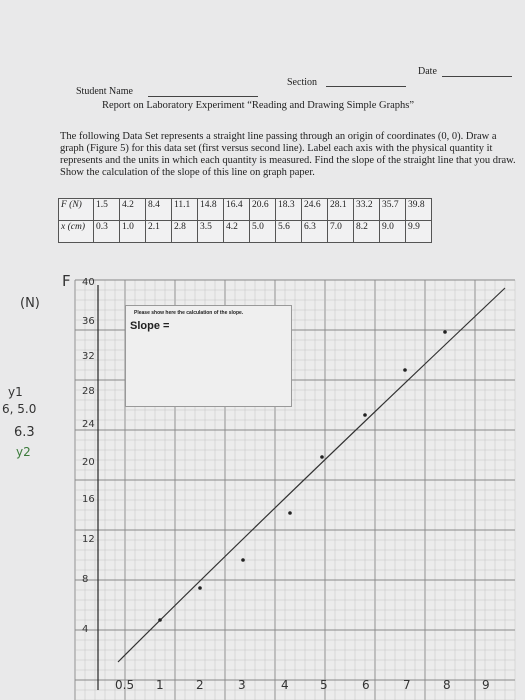 The width and height of the screenshot is (525, 700). I want to click on table-cell: 1.0, so click(132, 231).